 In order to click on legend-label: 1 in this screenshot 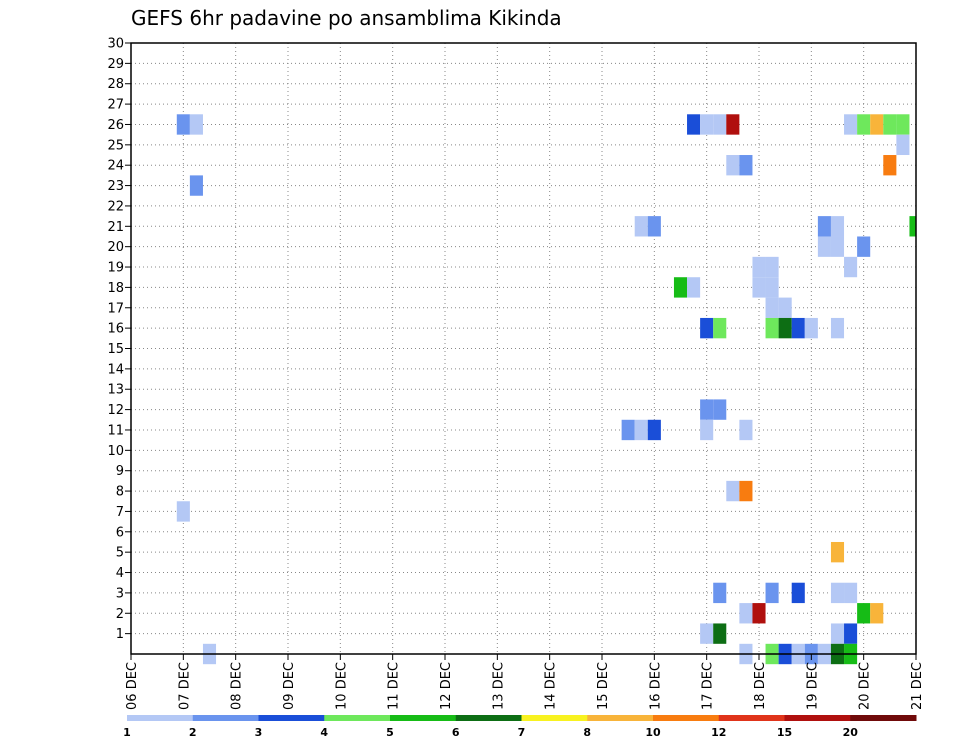, I will do `click(127, 732)`.